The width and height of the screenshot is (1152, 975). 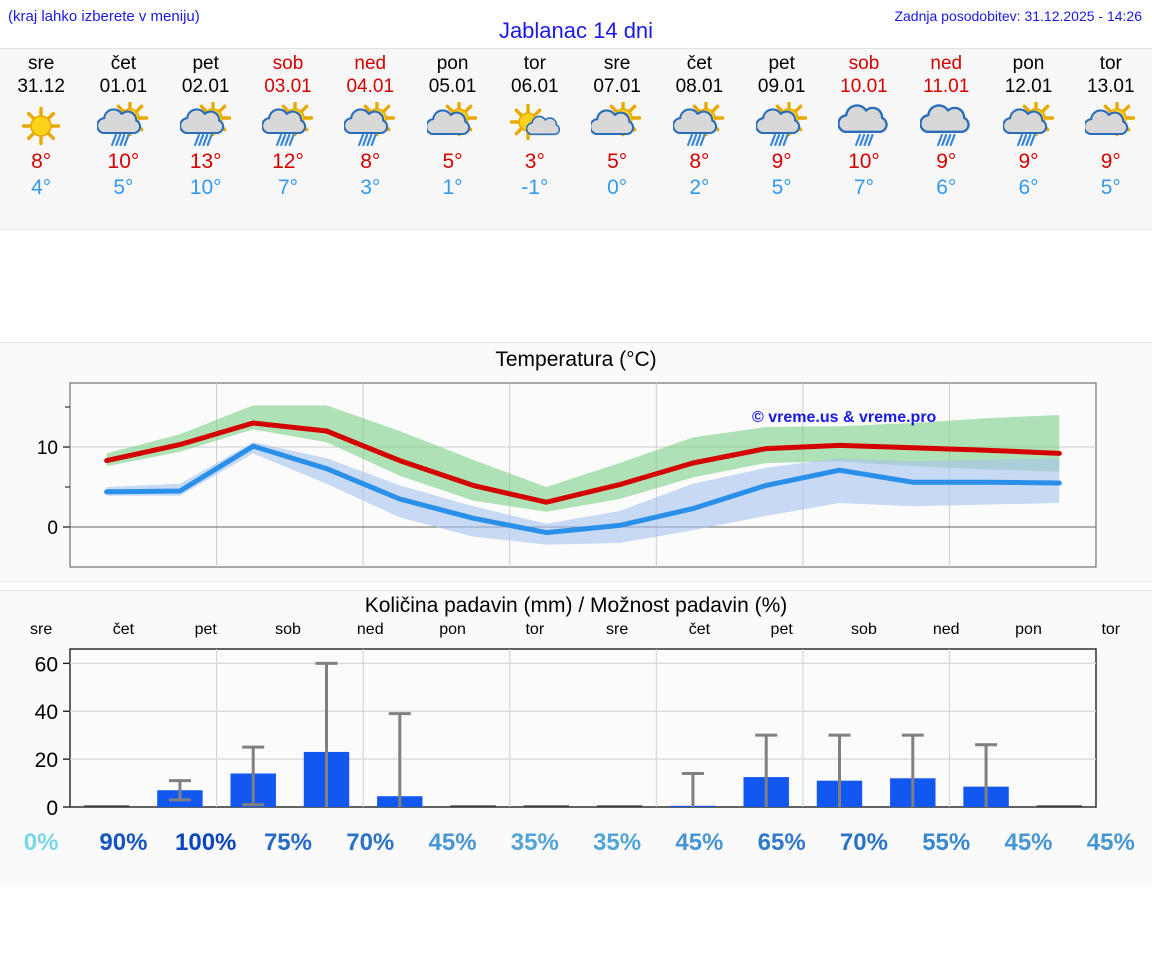 I want to click on day-name: sre, so click(x=617, y=63).